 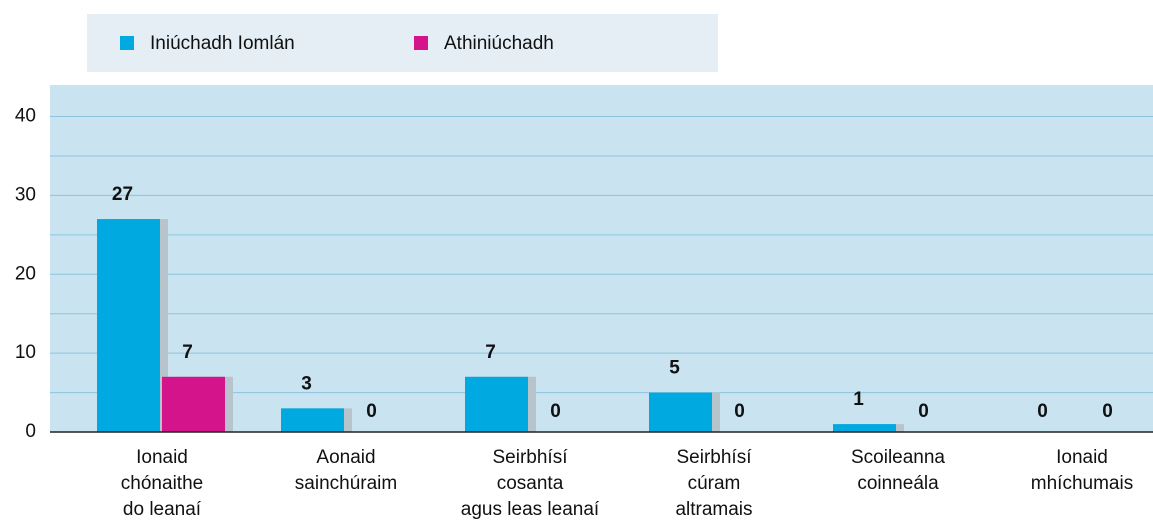 I want to click on legend-box, so click(x=402, y=43).